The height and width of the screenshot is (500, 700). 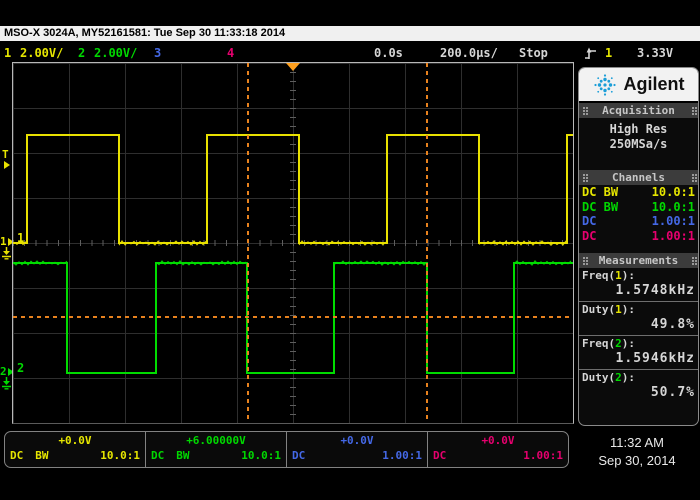 I want to click on ch2-ground-marker: 2, so click(x=7, y=378).